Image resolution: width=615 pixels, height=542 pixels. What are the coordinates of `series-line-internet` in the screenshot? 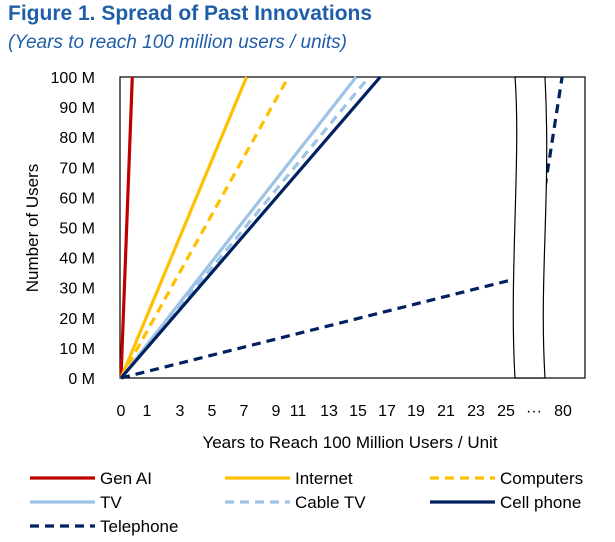 It's located at (184, 227).